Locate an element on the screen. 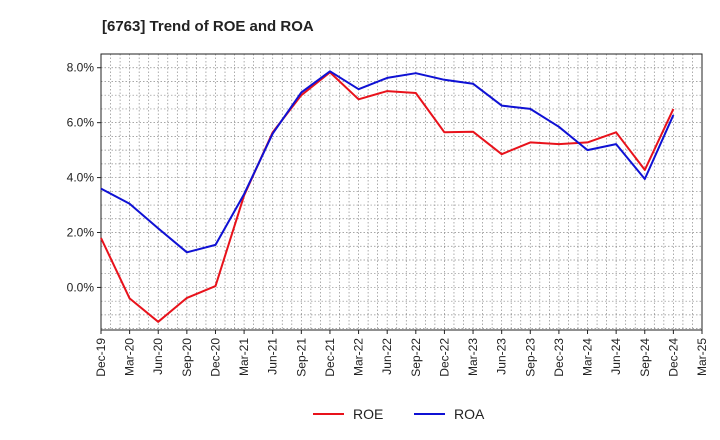 The image size is (720, 440). x-tick-label: Dec-24 is located at coordinates (673, 357).